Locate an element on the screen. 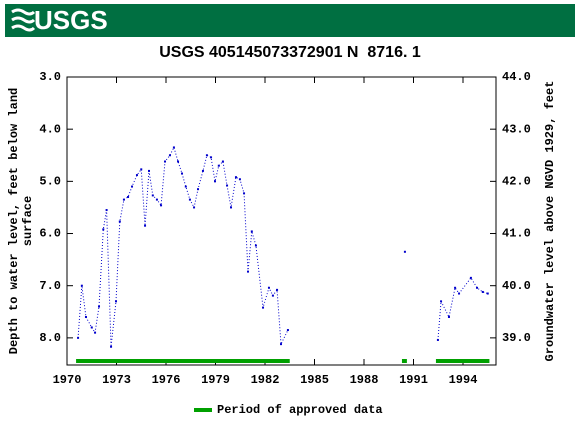 The height and width of the screenshot is (430, 580). x-tick-label: 1973 is located at coordinates (116, 380).